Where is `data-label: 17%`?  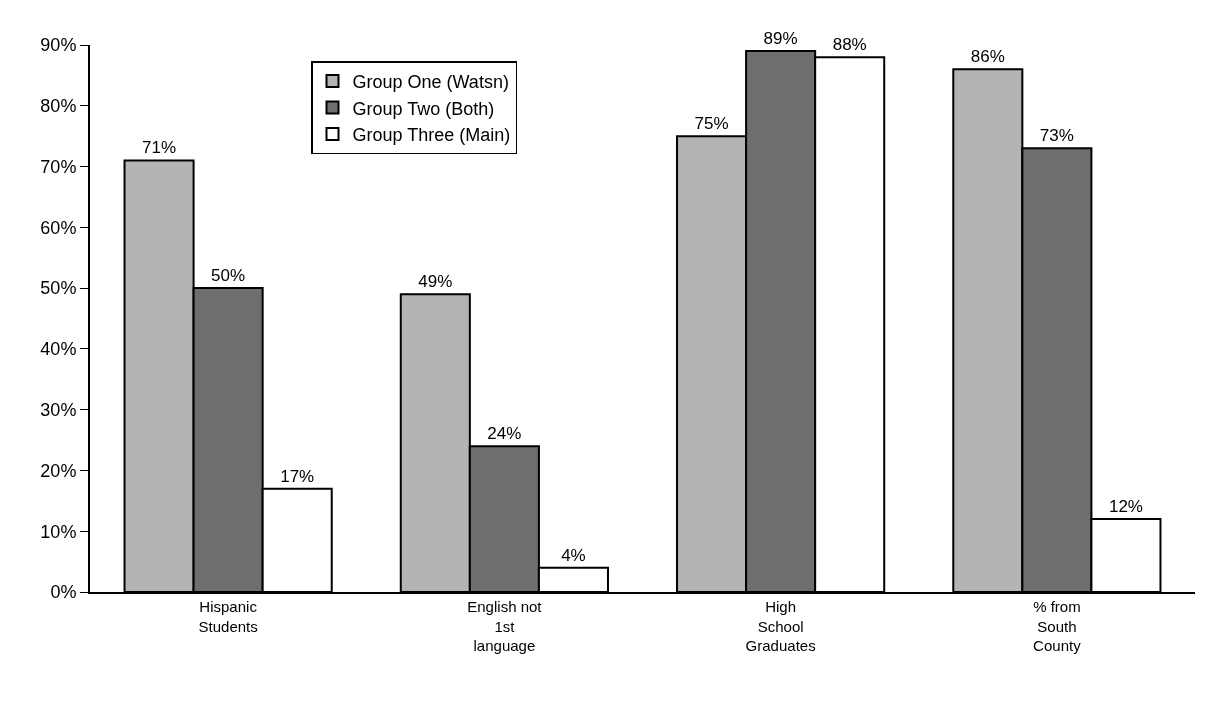 data-label: 17% is located at coordinates (297, 476).